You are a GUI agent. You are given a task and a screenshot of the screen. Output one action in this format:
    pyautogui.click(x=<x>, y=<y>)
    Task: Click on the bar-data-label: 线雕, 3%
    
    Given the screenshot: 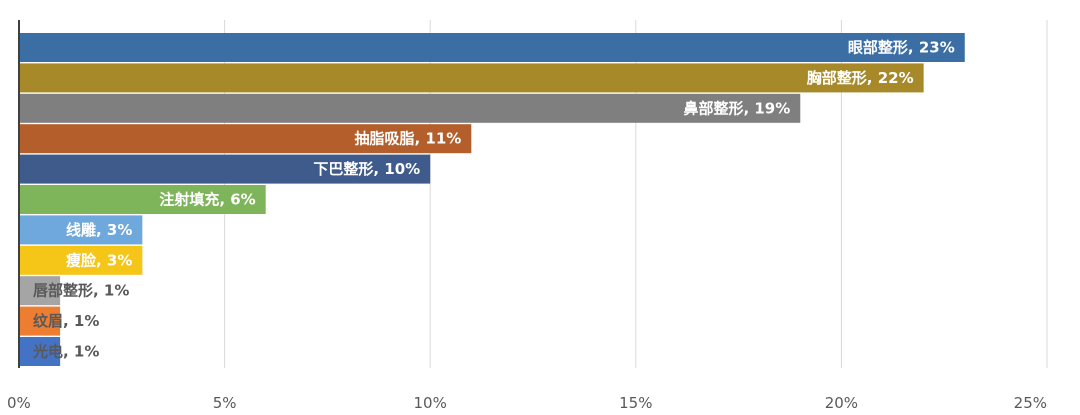 What is the action you would take?
    pyautogui.click(x=99, y=230)
    